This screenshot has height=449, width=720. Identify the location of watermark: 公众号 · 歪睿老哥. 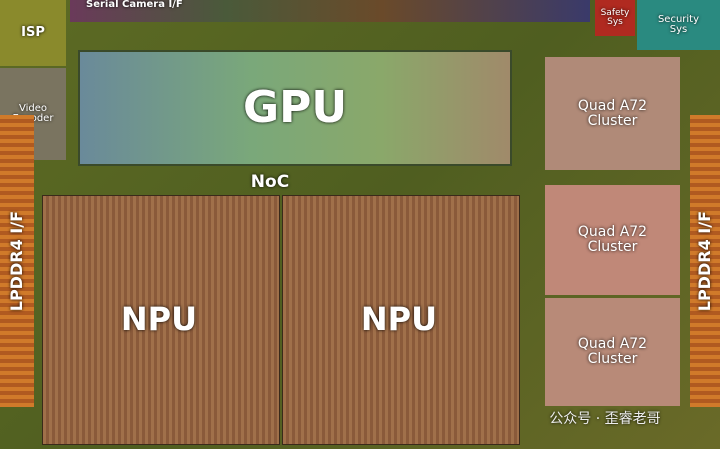
(605, 419).